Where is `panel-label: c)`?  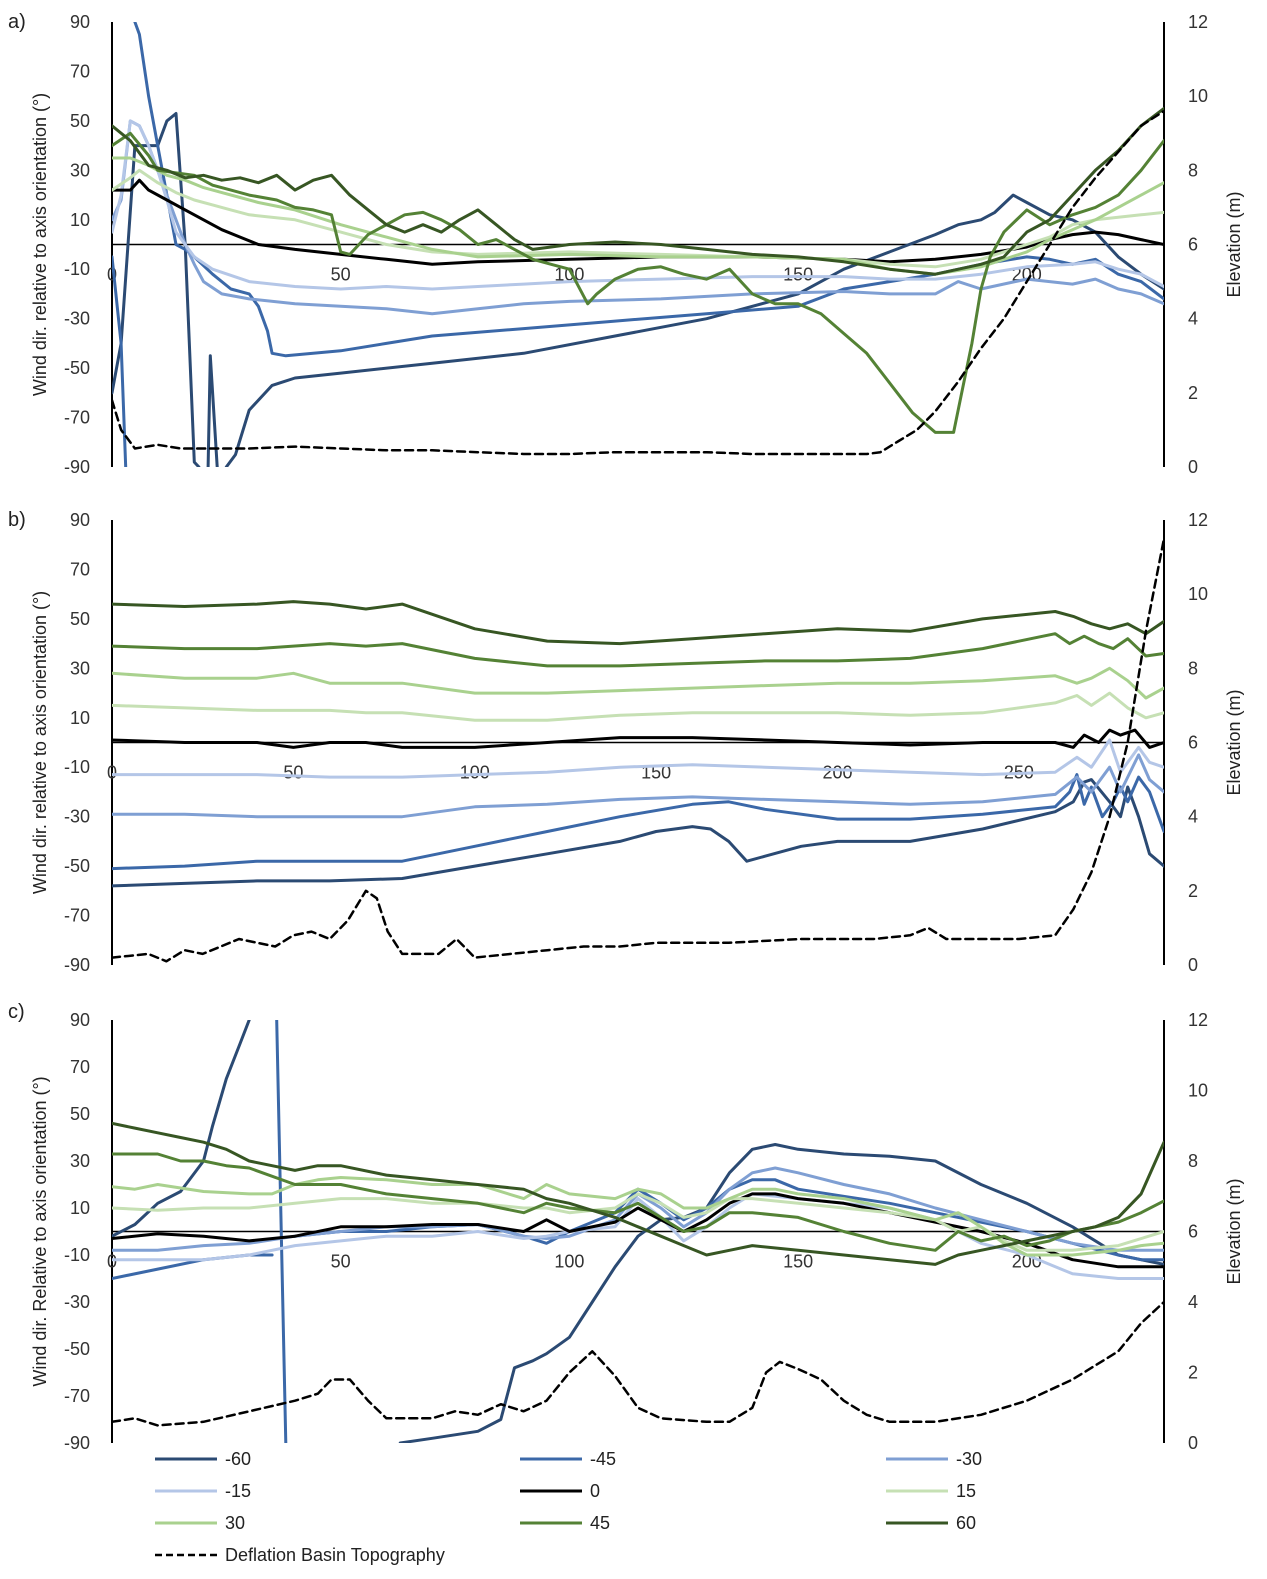 panel-label: c) is located at coordinates (16, 1012).